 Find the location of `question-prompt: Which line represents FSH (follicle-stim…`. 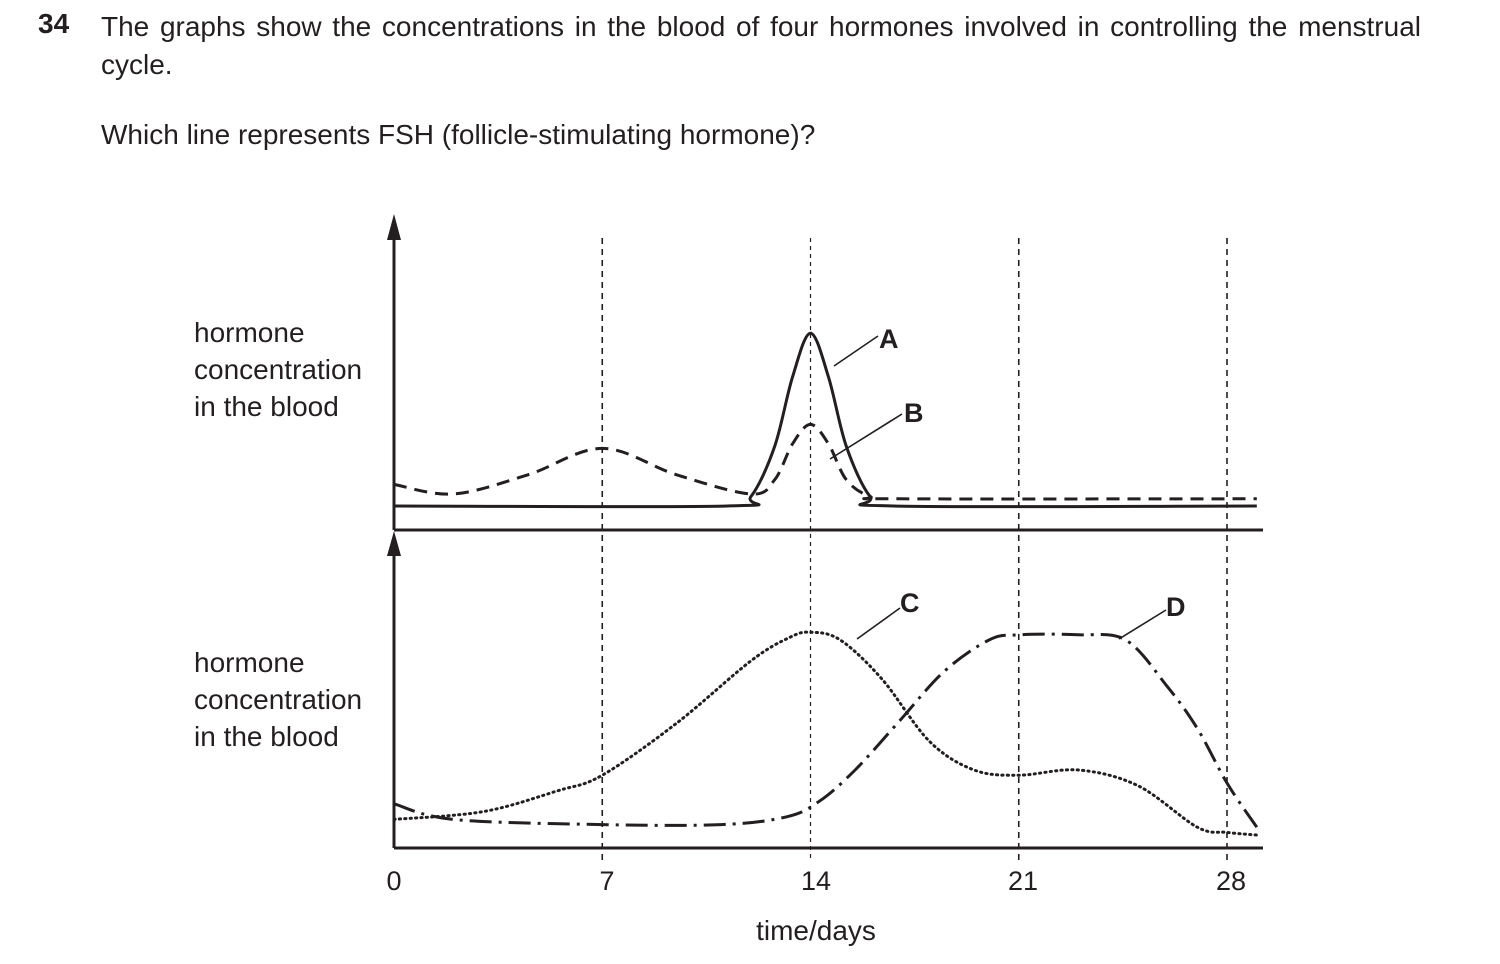

question-prompt: Which line represents FSH (follicle-stim… is located at coordinates (458, 134).